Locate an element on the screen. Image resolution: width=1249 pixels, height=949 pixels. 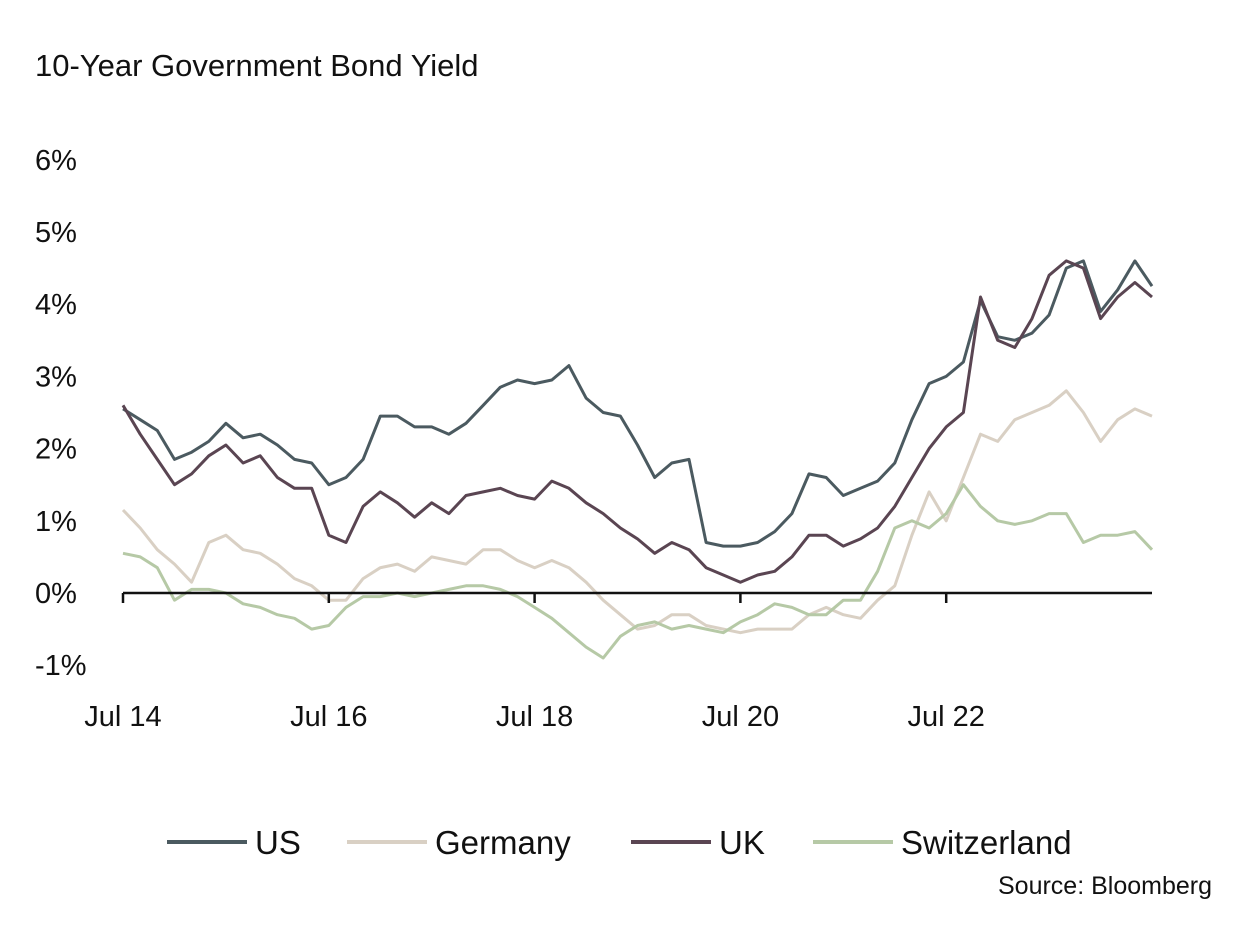
legend-label: UK is located at coordinates (742, 842).